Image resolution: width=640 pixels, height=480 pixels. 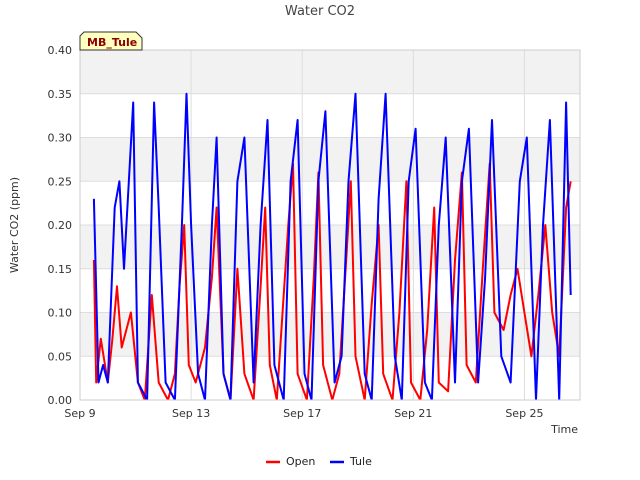 I want to click on y-tick-label: 0.40, so click(x=60, y=50).